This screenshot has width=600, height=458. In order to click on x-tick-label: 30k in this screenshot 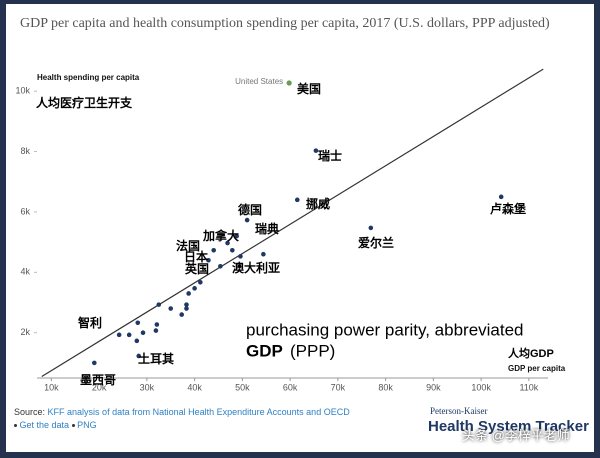, I will do `click(147, 387)`.